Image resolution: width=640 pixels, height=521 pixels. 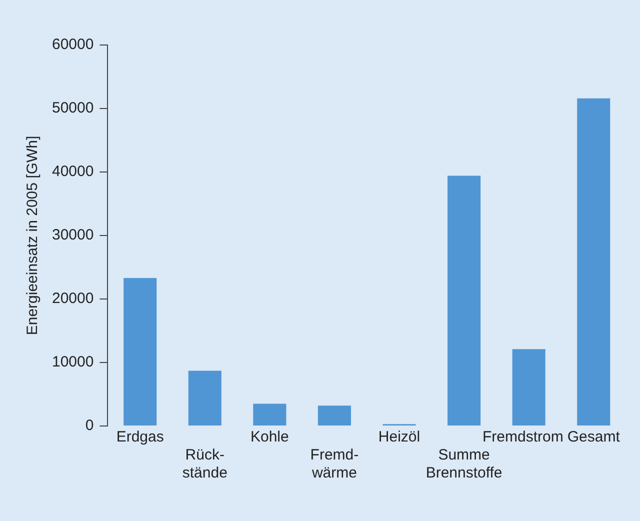 What do you see at coordinates (89, 425) in the screenshot?
I see `y-tick-label: 0` at bounding box center [89, 425].